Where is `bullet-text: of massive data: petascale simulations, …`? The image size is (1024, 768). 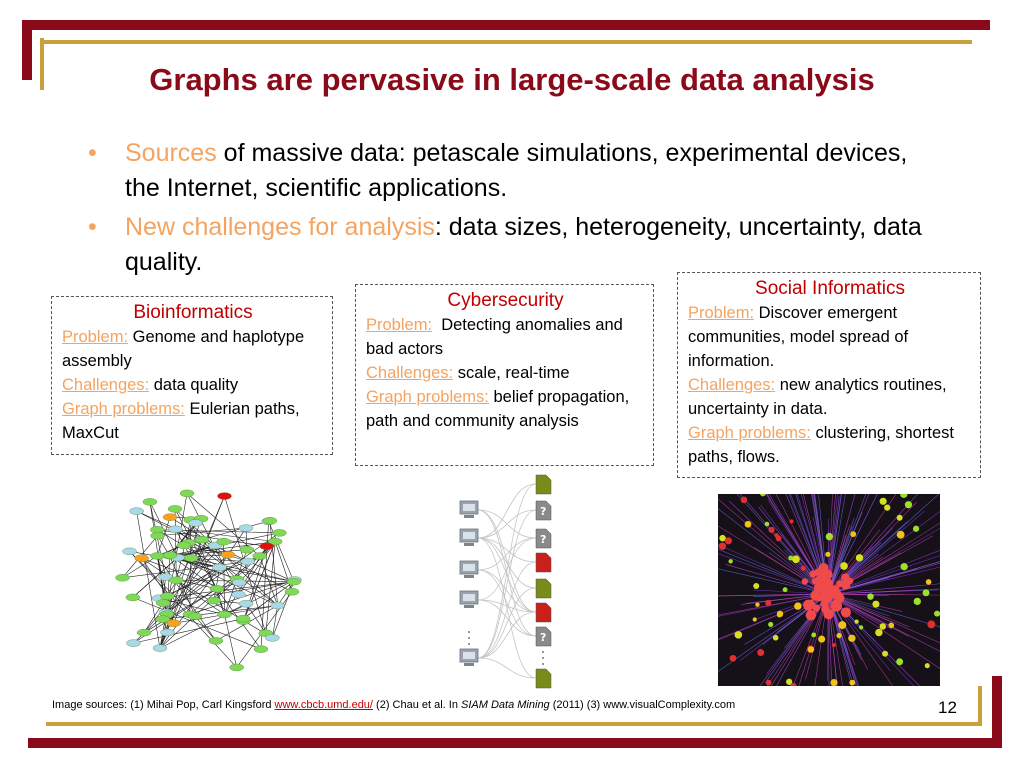 bullet-text: of massive data: petascale simulations, … is located at coordinates (516, 170).